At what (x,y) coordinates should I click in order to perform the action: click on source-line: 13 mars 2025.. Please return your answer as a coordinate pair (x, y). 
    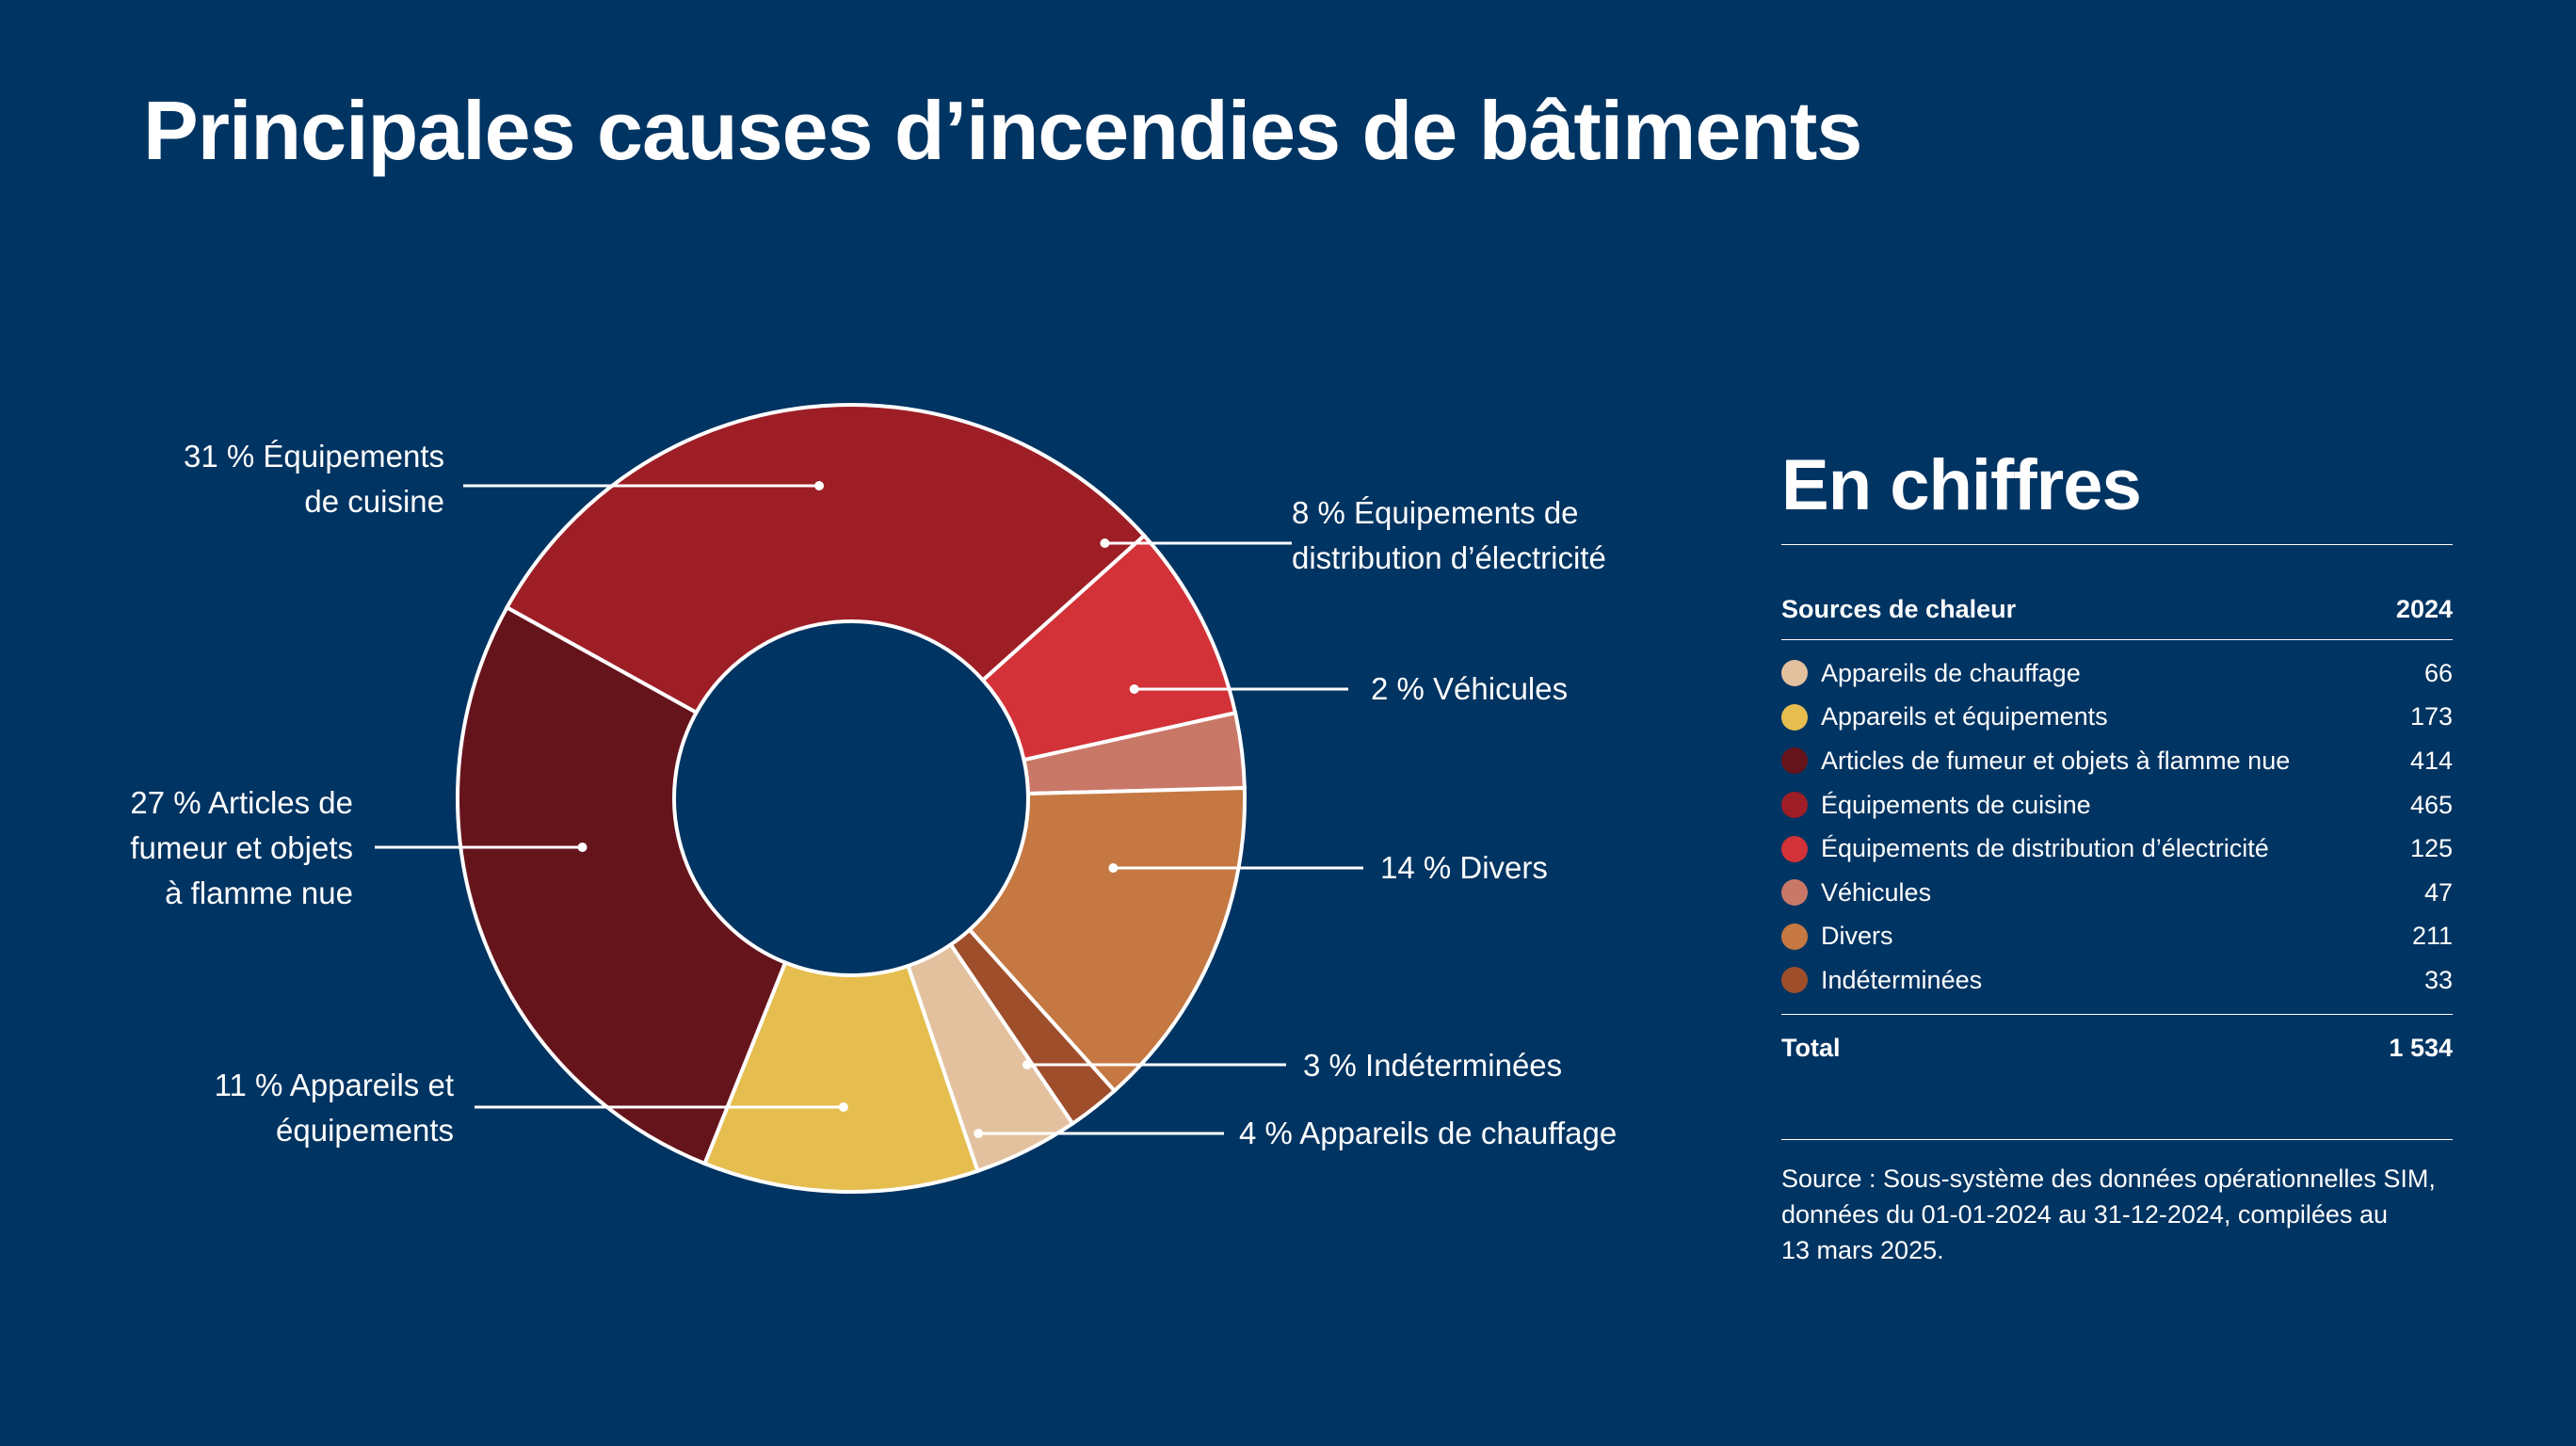
    Looking at the image, I should click on (1862, 1249).